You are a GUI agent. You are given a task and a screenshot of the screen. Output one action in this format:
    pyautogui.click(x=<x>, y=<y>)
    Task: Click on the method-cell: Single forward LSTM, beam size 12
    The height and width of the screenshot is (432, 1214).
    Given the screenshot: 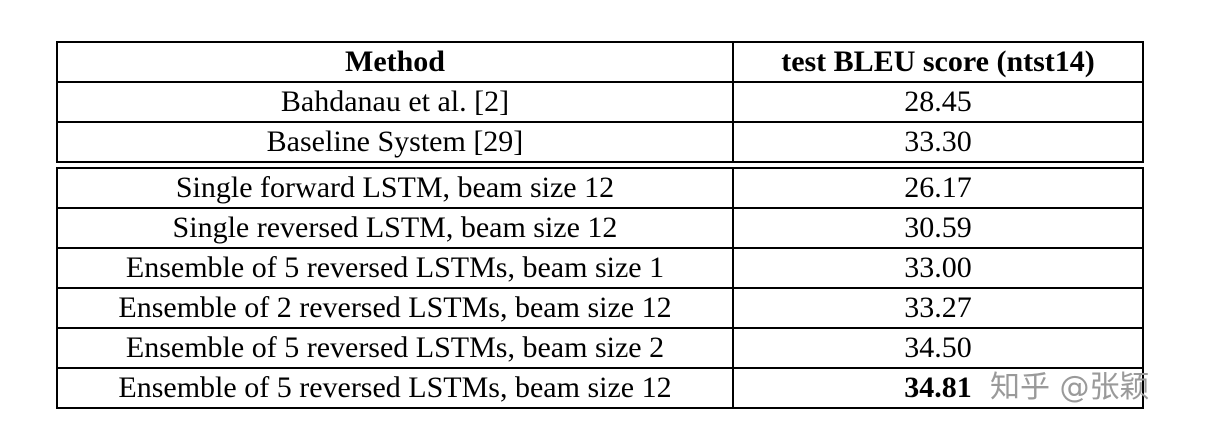 What is the action you would take?
    pyautogui.click(x=396, y=188)
    